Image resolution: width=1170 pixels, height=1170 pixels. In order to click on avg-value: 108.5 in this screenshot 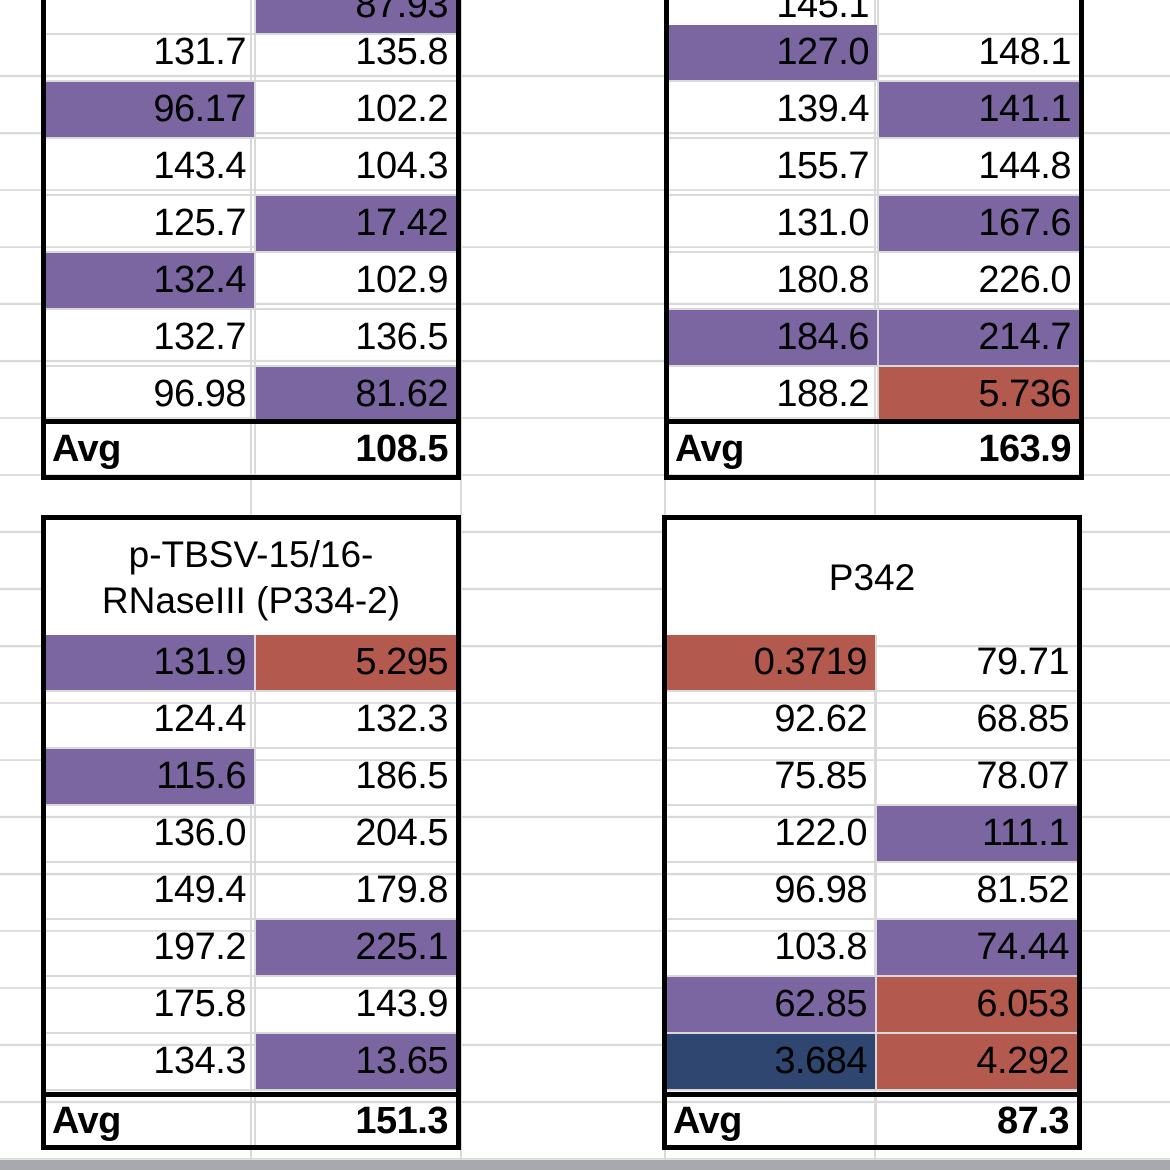, I will do `click(401, 449)`.